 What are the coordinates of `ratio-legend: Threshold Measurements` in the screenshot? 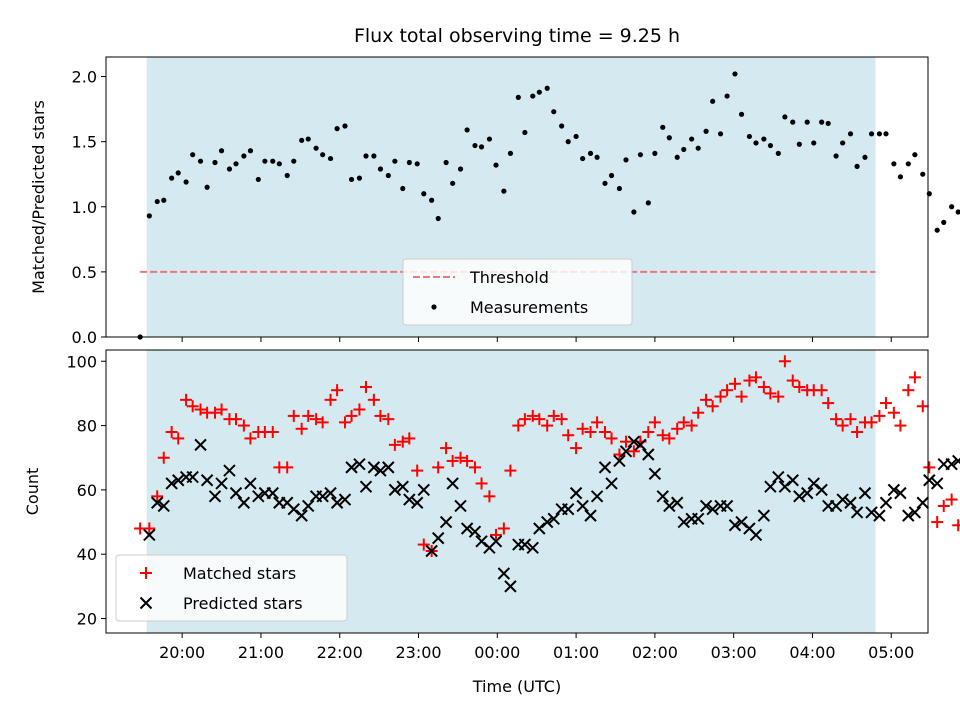 It's located at (517, 292).